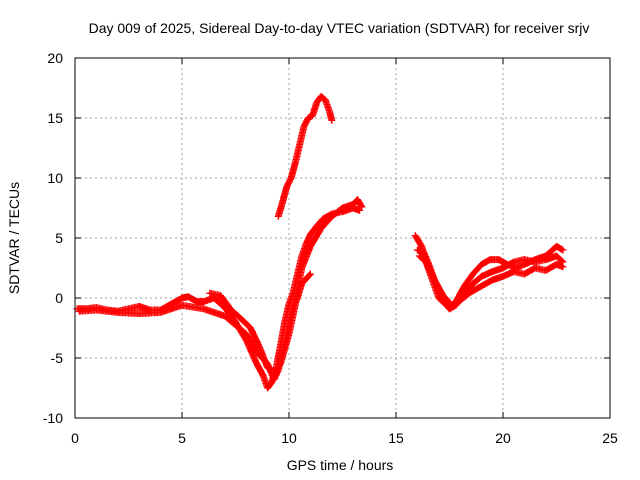  I want to click on x-tick-label: 10, so click(289, 438).